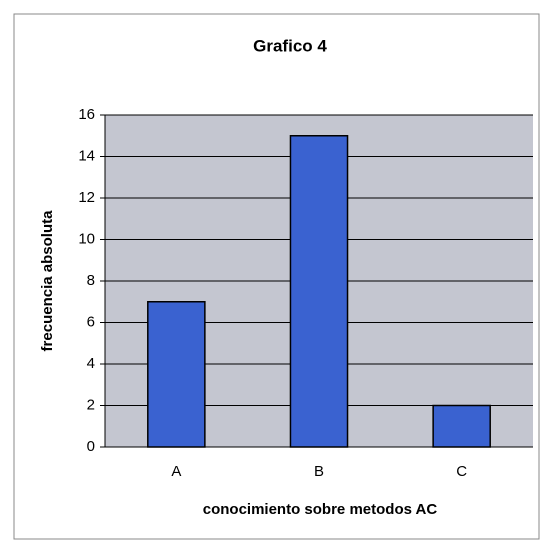 This screenshot has width=547, height=544. What do you see at coordinates (86, 197) in the screenshot?
I see `y-tick-label: 12` at bounding box center [86, 197].